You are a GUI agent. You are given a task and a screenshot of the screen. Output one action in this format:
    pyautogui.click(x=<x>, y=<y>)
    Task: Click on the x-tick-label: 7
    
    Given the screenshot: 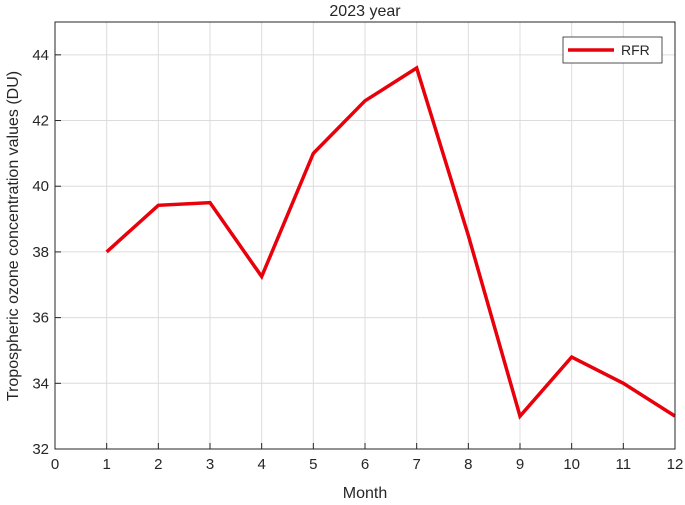 What is the action you would take?
    pyautogui.click(x=416, y=464)
    